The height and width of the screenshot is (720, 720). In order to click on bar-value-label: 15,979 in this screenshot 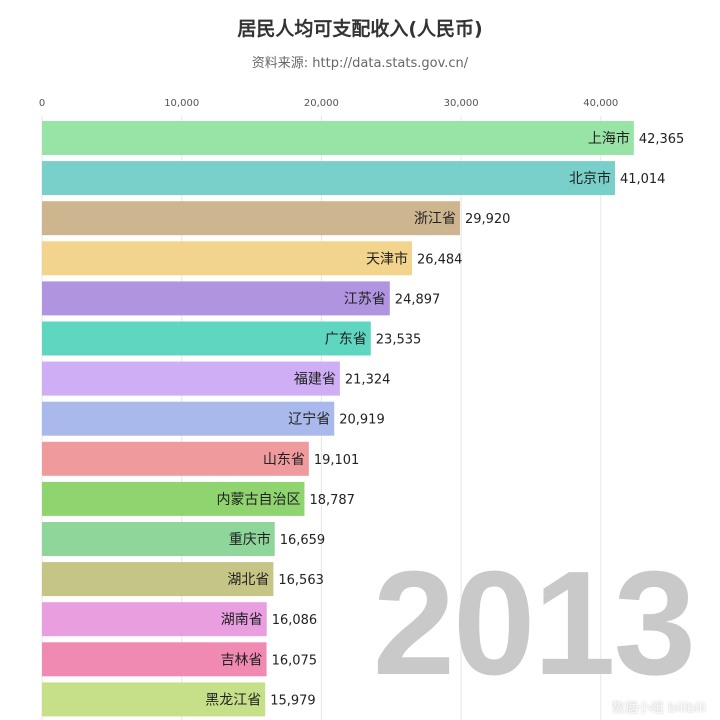, I will do `click(293, 700)`.